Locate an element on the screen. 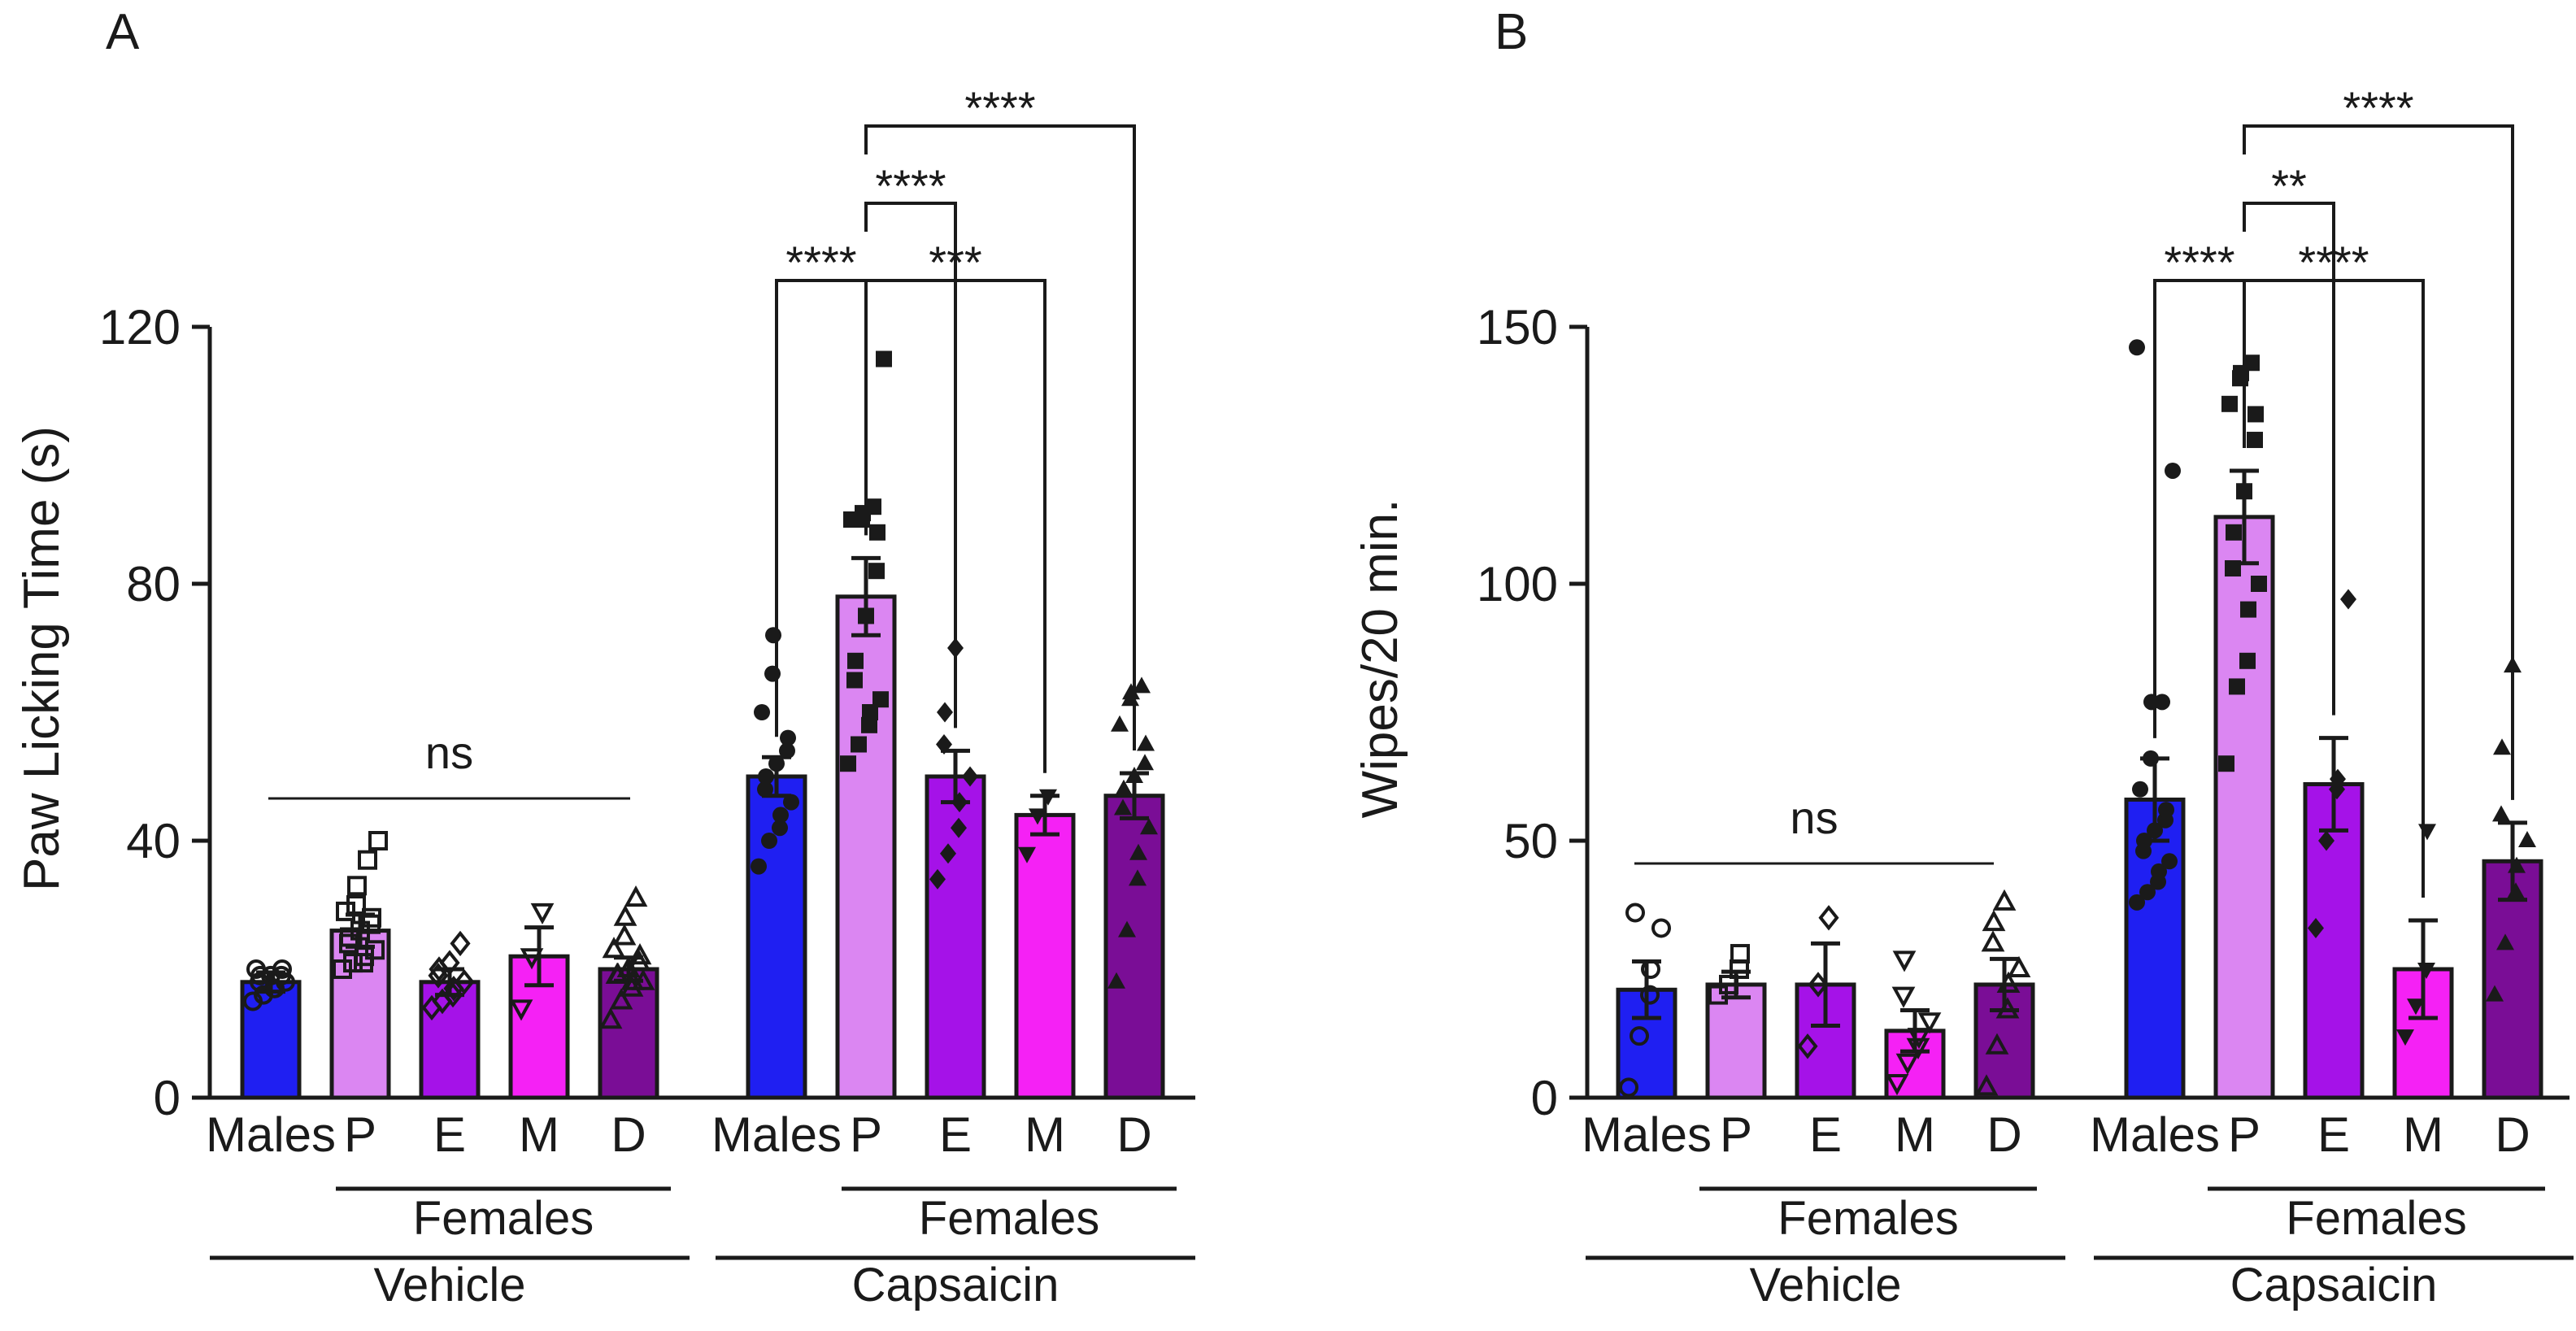  y-tick-label: 120 is located at coordinates (140, 327).